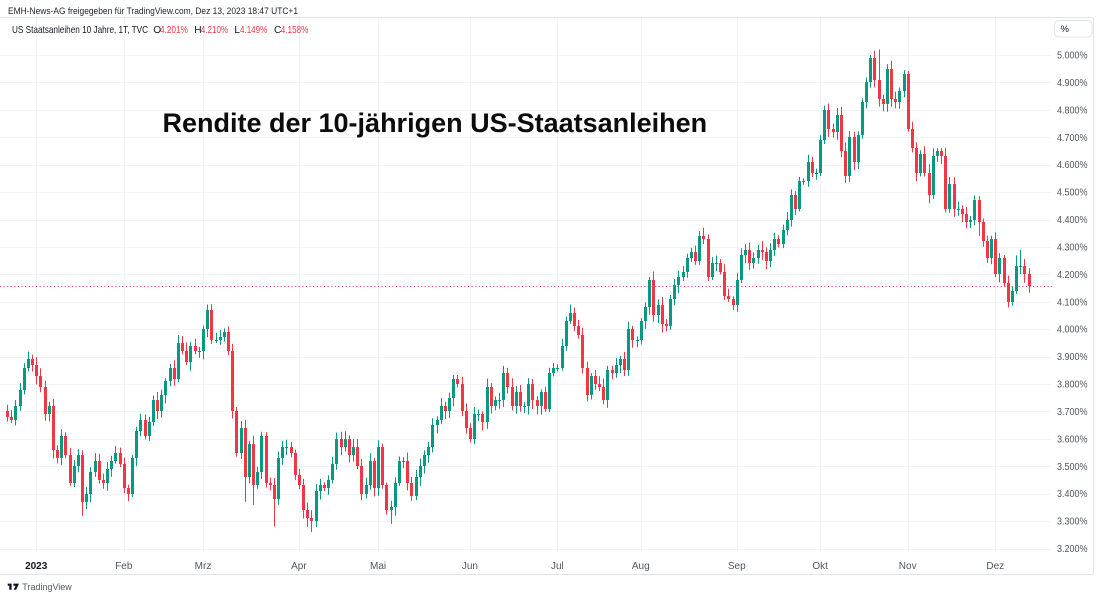 This screenshot has height=604, width=1100. I want to click on svg-text: Mrz, so click(203, 566).